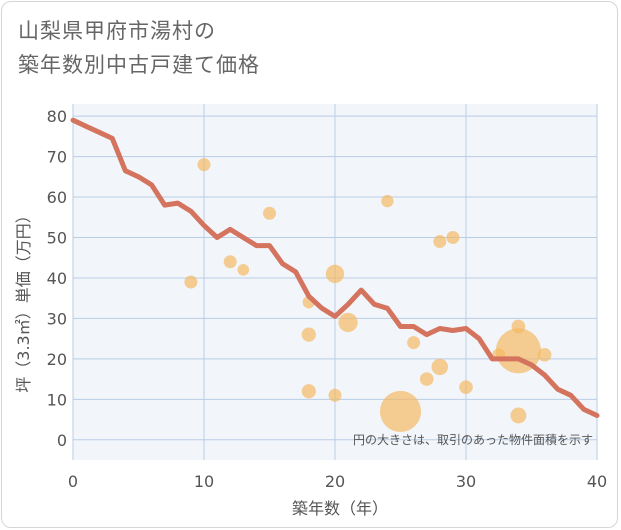  What do you see at coordinates (597, 481) in the screenshot?
I see `x-tick-label: 40` at bounding box center [597, 481].